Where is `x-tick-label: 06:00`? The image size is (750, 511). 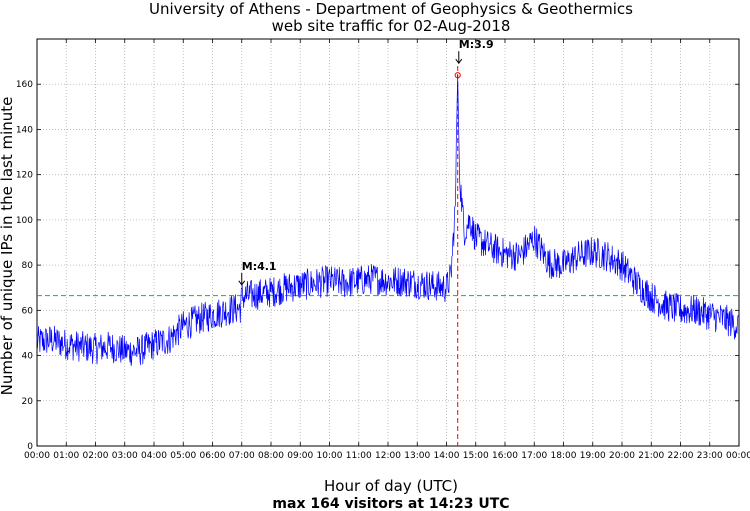
x-tick-label: 06:00 is located at coordinates (213, 456).